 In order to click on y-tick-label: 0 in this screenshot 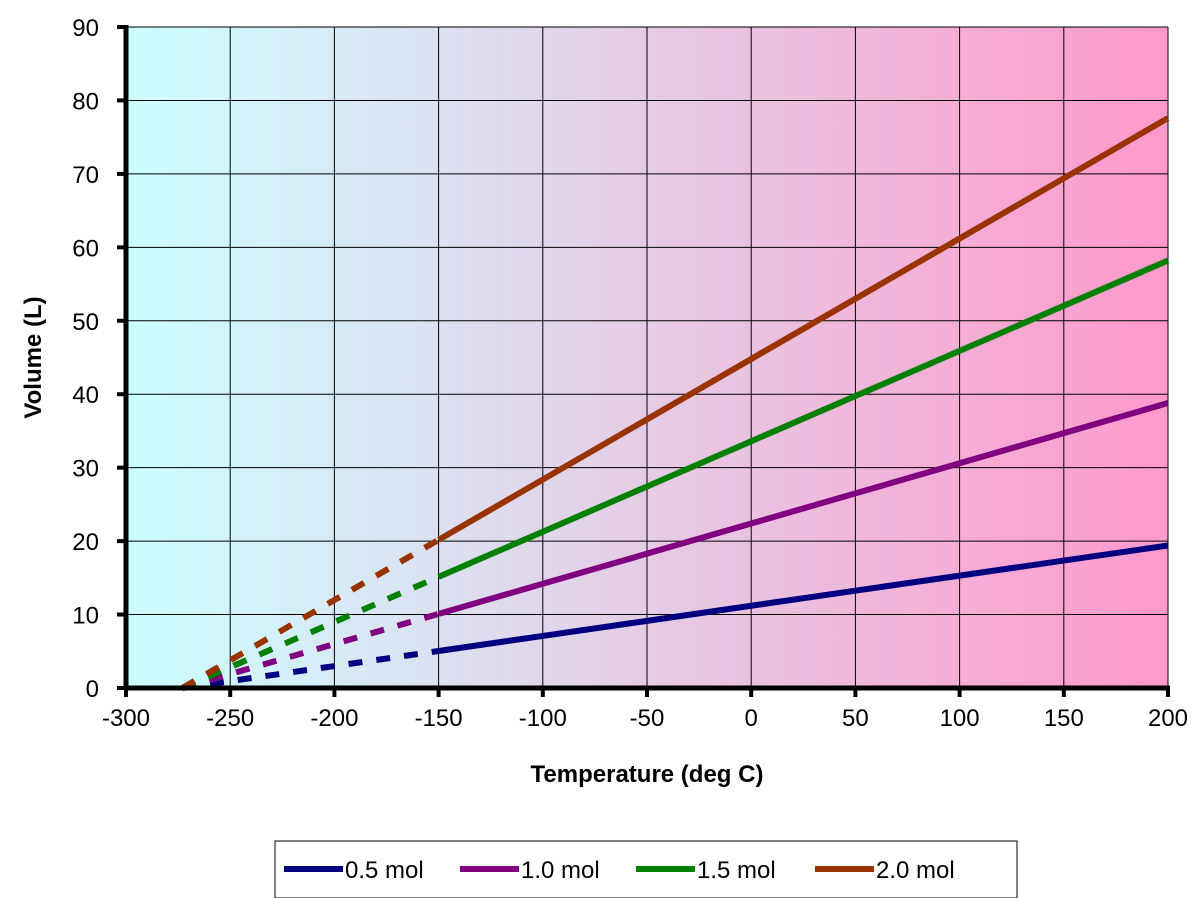, I will do `click(92, 689)`.